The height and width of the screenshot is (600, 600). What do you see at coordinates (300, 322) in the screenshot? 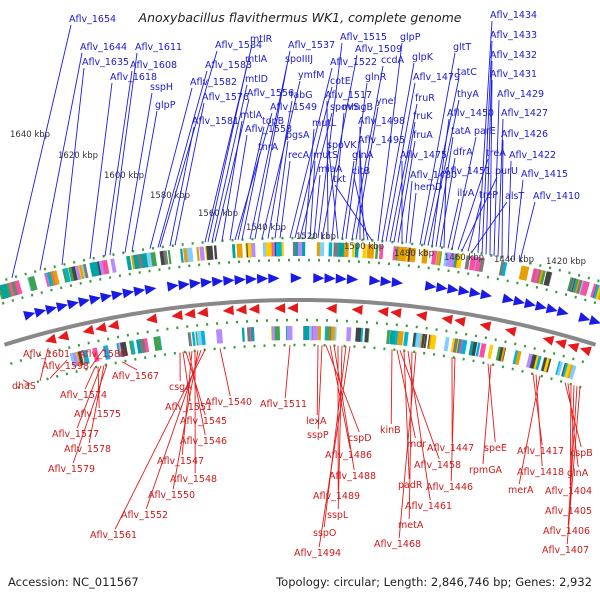
I see `backbone-layer` at bounding box center [300, 322].